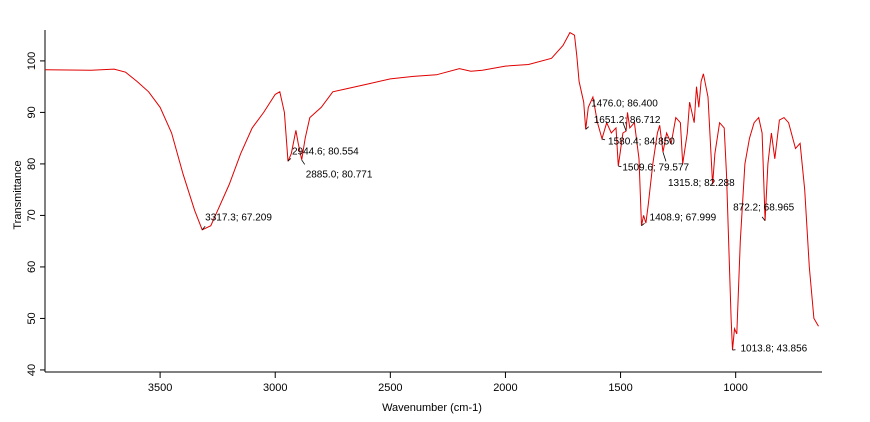 The width and height of the screenshot is (870, 422). I want to click on annotation: 1651.2; 86.712, so click(627, 120).